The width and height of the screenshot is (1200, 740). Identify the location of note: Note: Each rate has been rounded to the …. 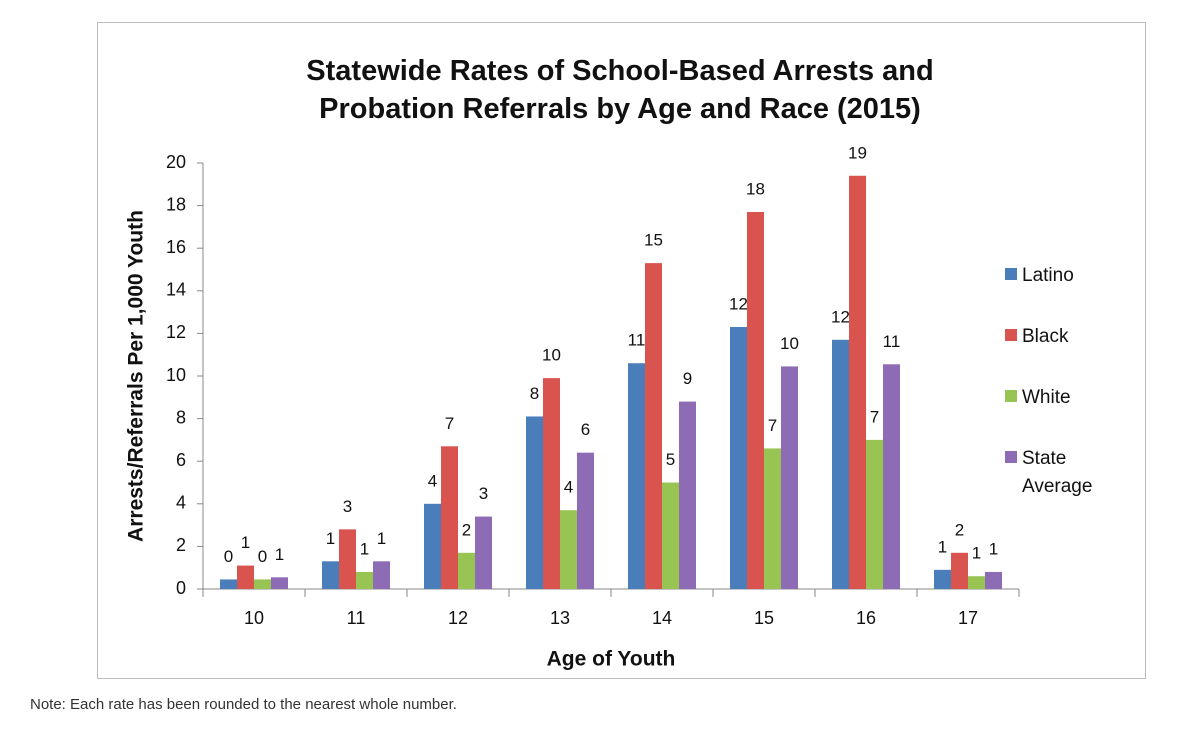
(243, 704).